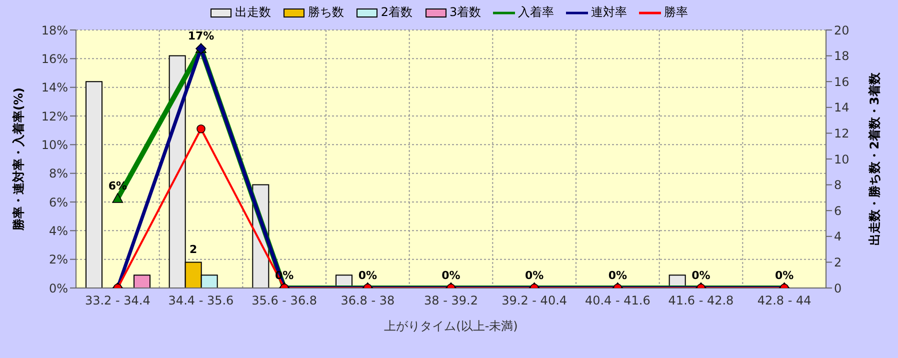 The height and width of the screenshot is (358, 898). What do you see at coordinates (874, 159) in the screenshot?
I see `y2-axis-title: 出走数・勝ち数・2着数・3着数` at bounding box center [874, 159].